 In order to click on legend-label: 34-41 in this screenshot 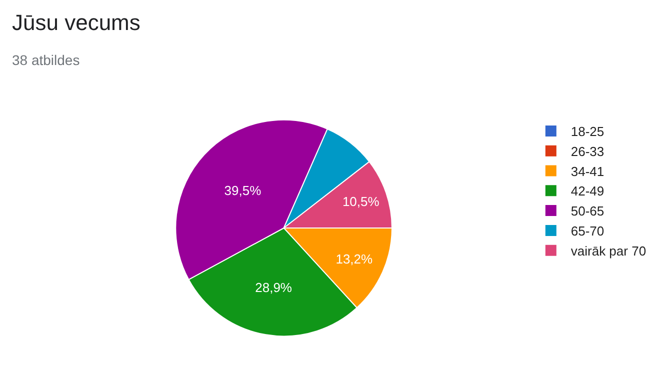, I will do `click(587, 171)`.